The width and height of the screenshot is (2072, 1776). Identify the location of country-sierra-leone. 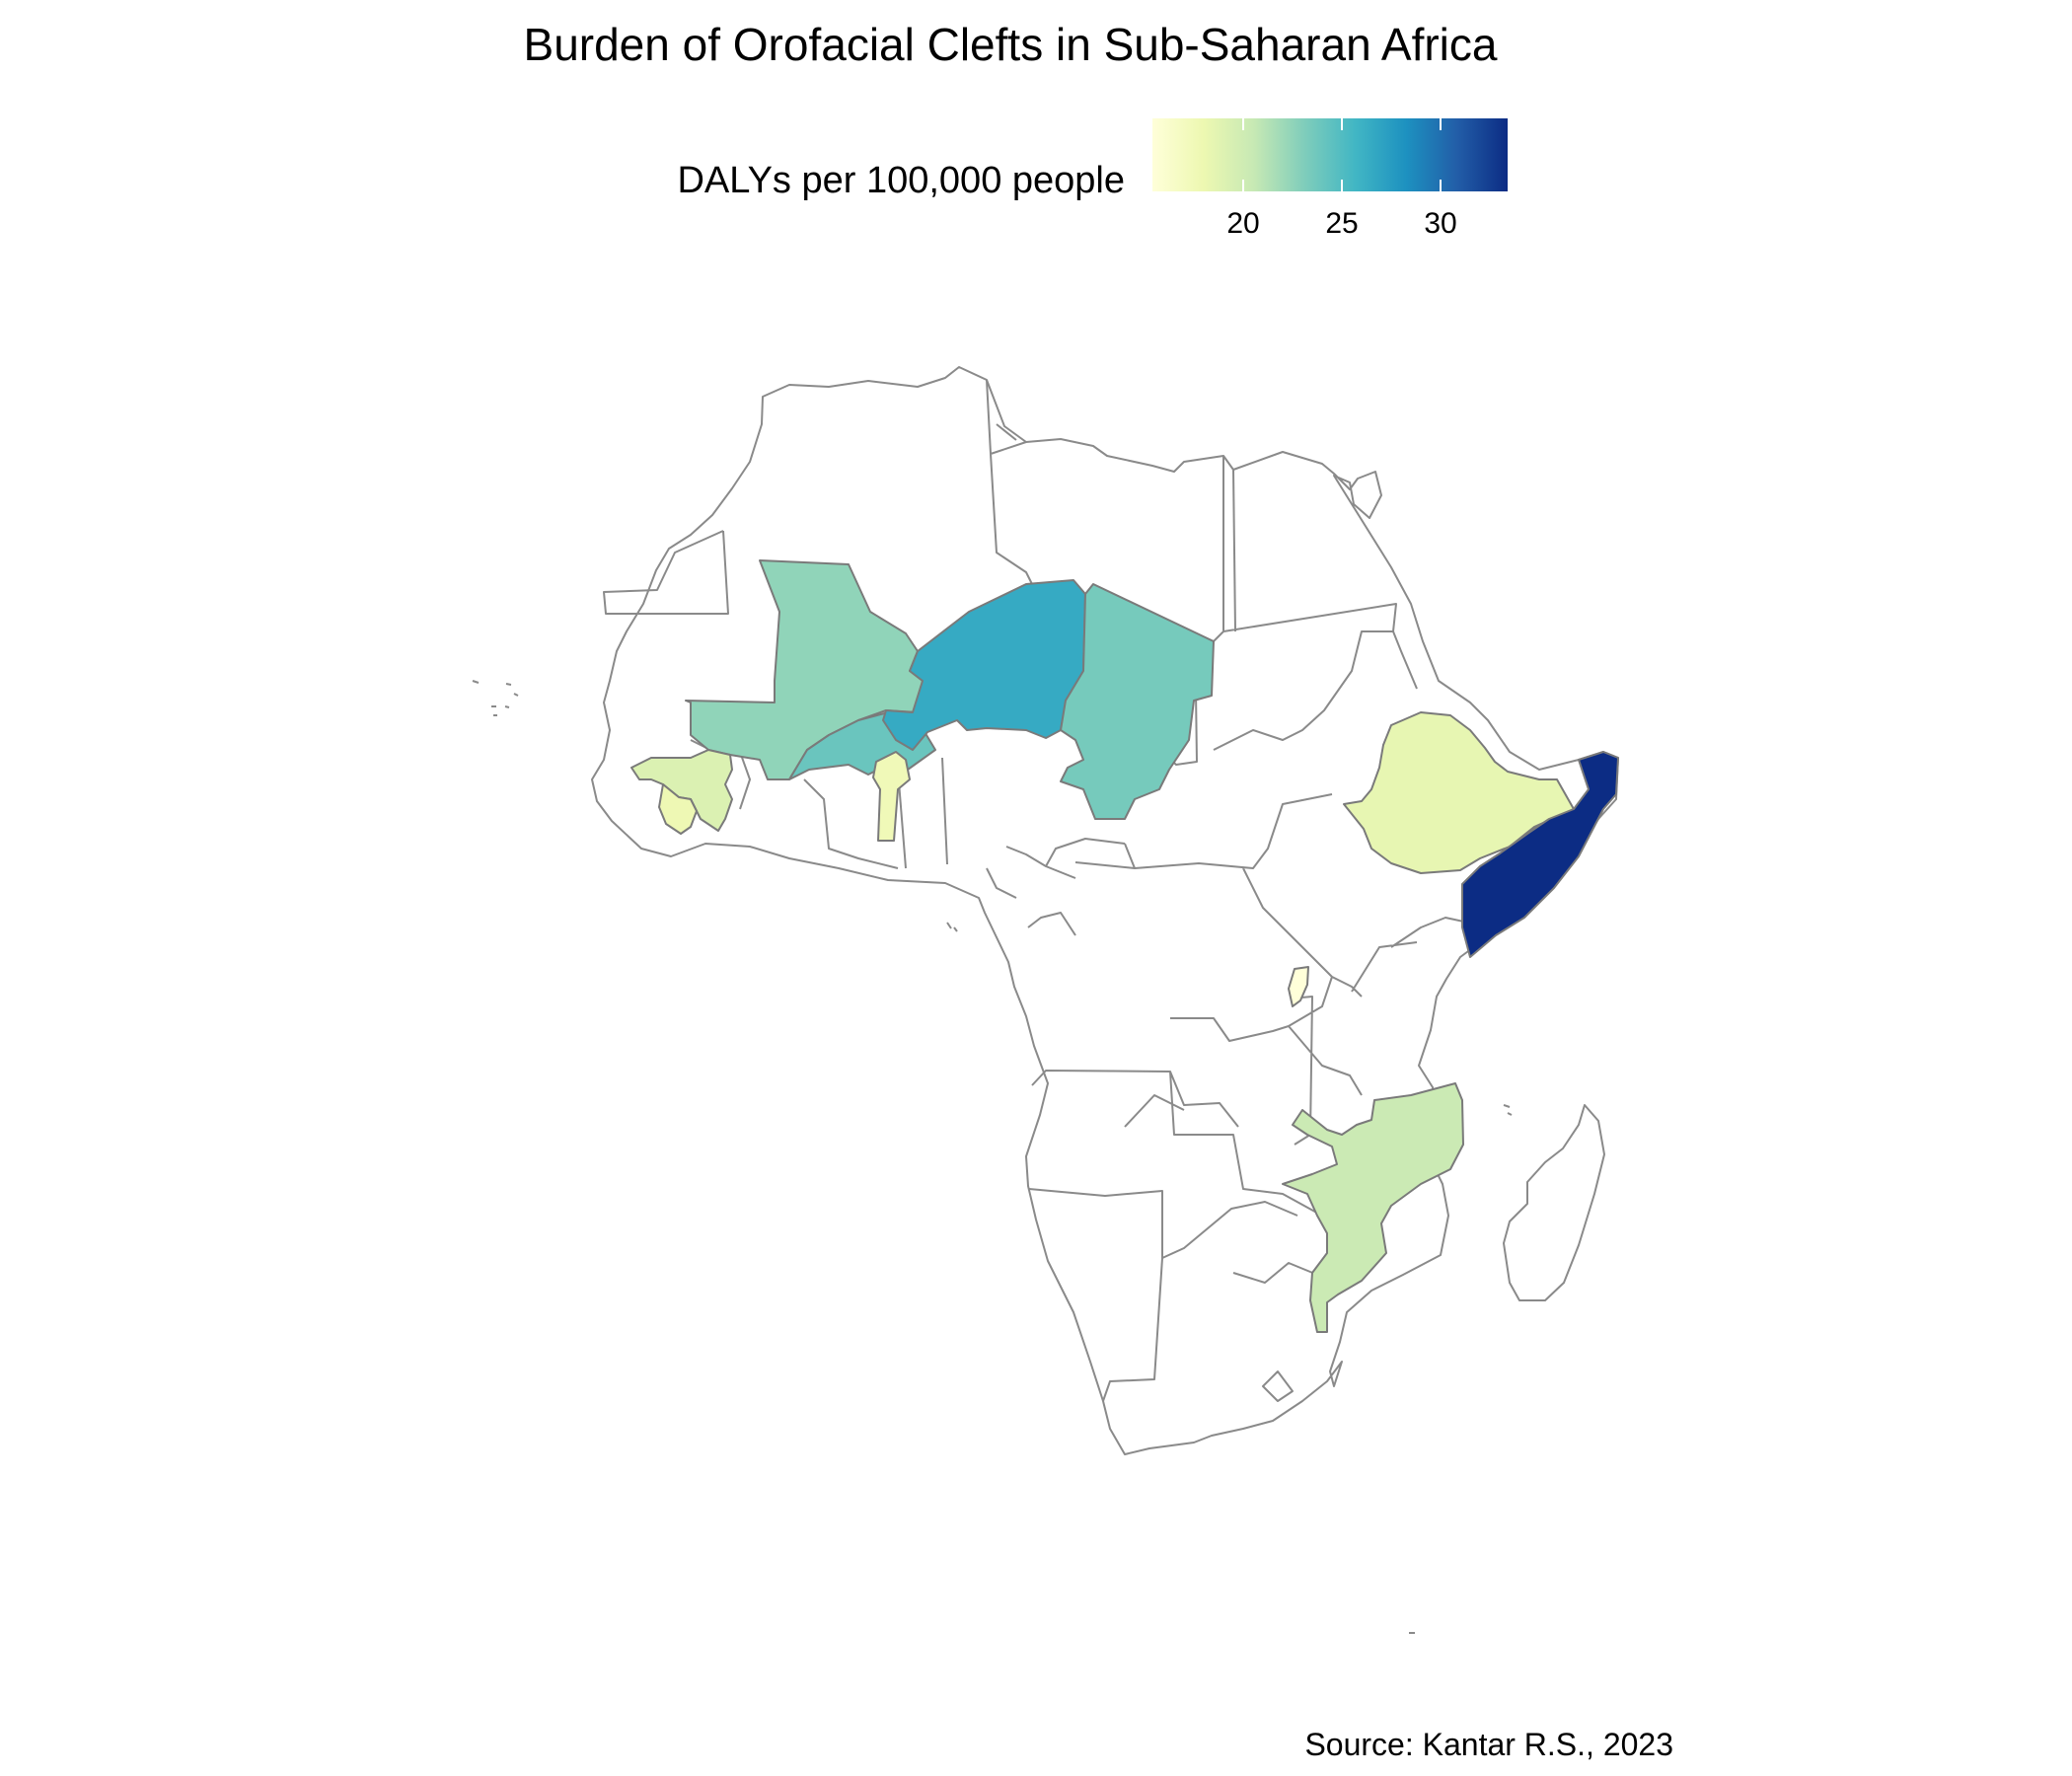
(678, 809).